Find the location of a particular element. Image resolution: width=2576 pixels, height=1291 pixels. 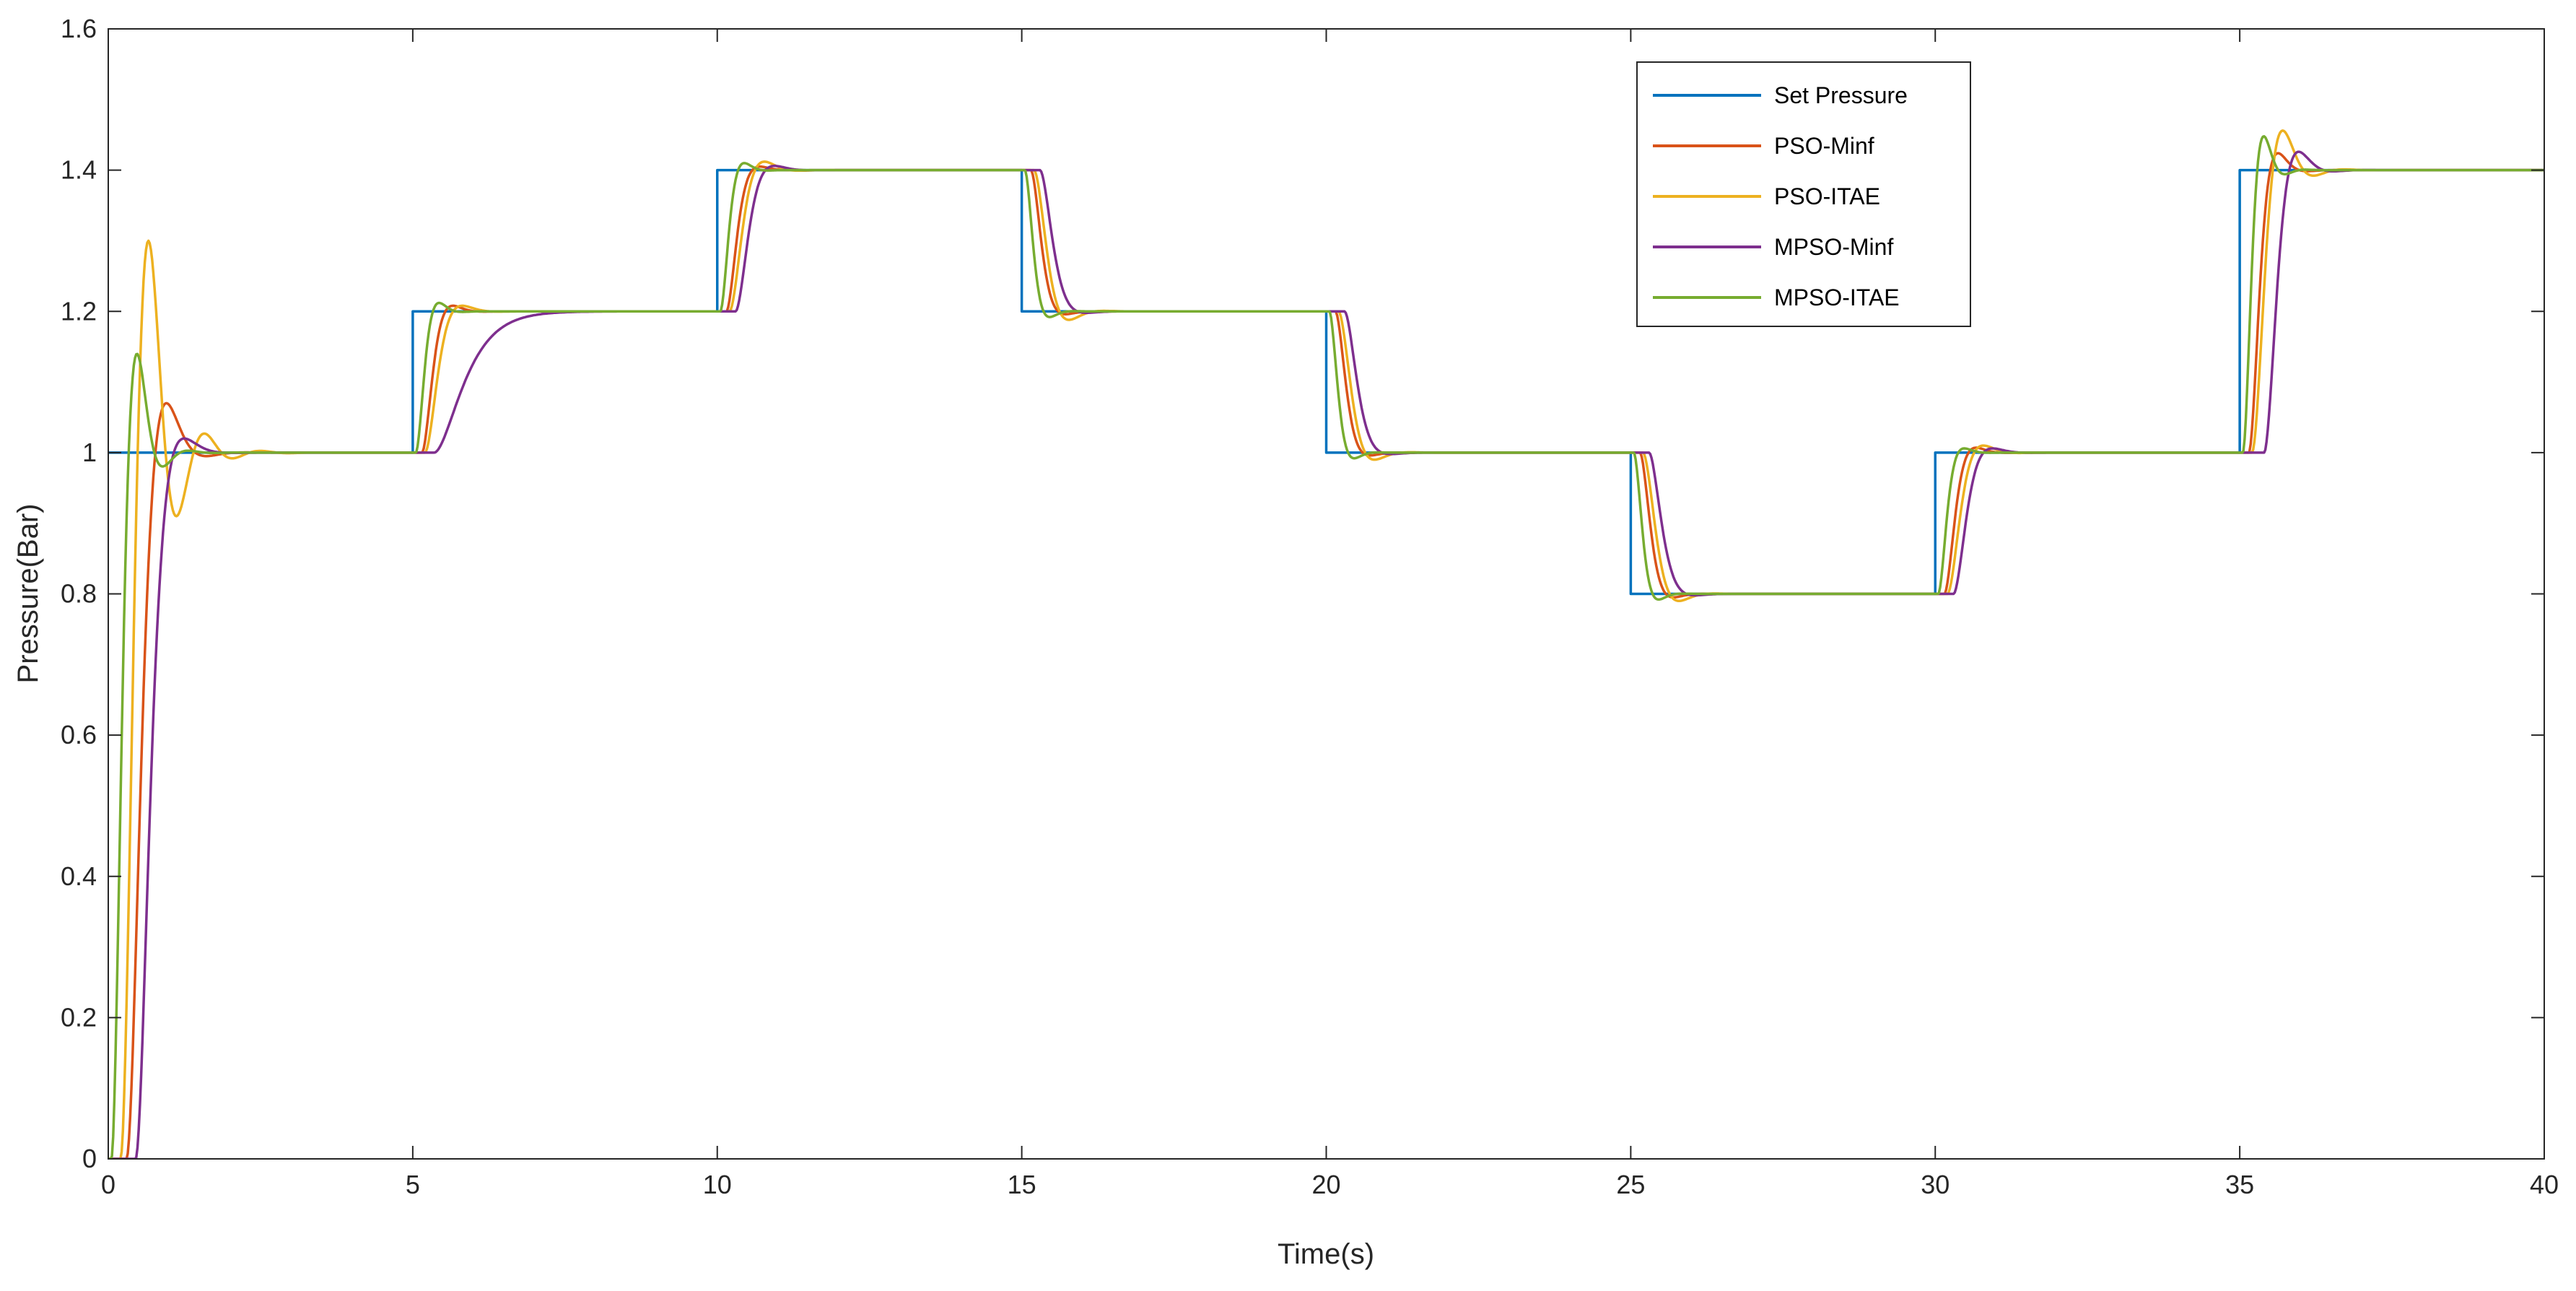

x-tick-label: 0 is located at coordinates (108, 1184).